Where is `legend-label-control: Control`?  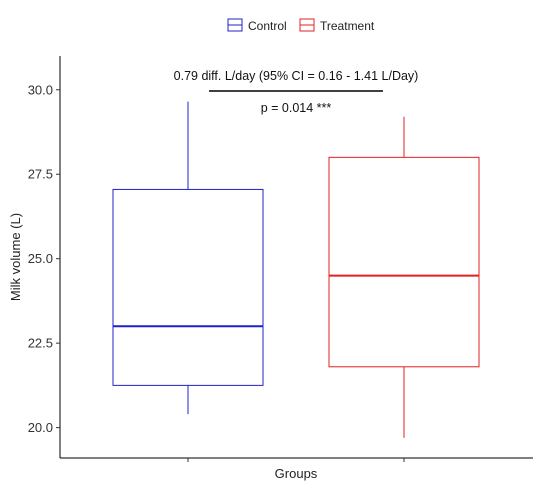 legend-label-control: Control is located at coordinates (267, 26).